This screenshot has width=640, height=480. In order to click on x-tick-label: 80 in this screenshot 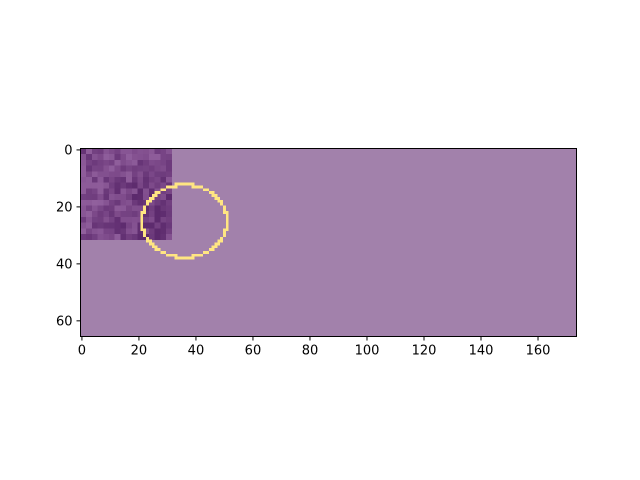, I will do `click(310, 351)`.